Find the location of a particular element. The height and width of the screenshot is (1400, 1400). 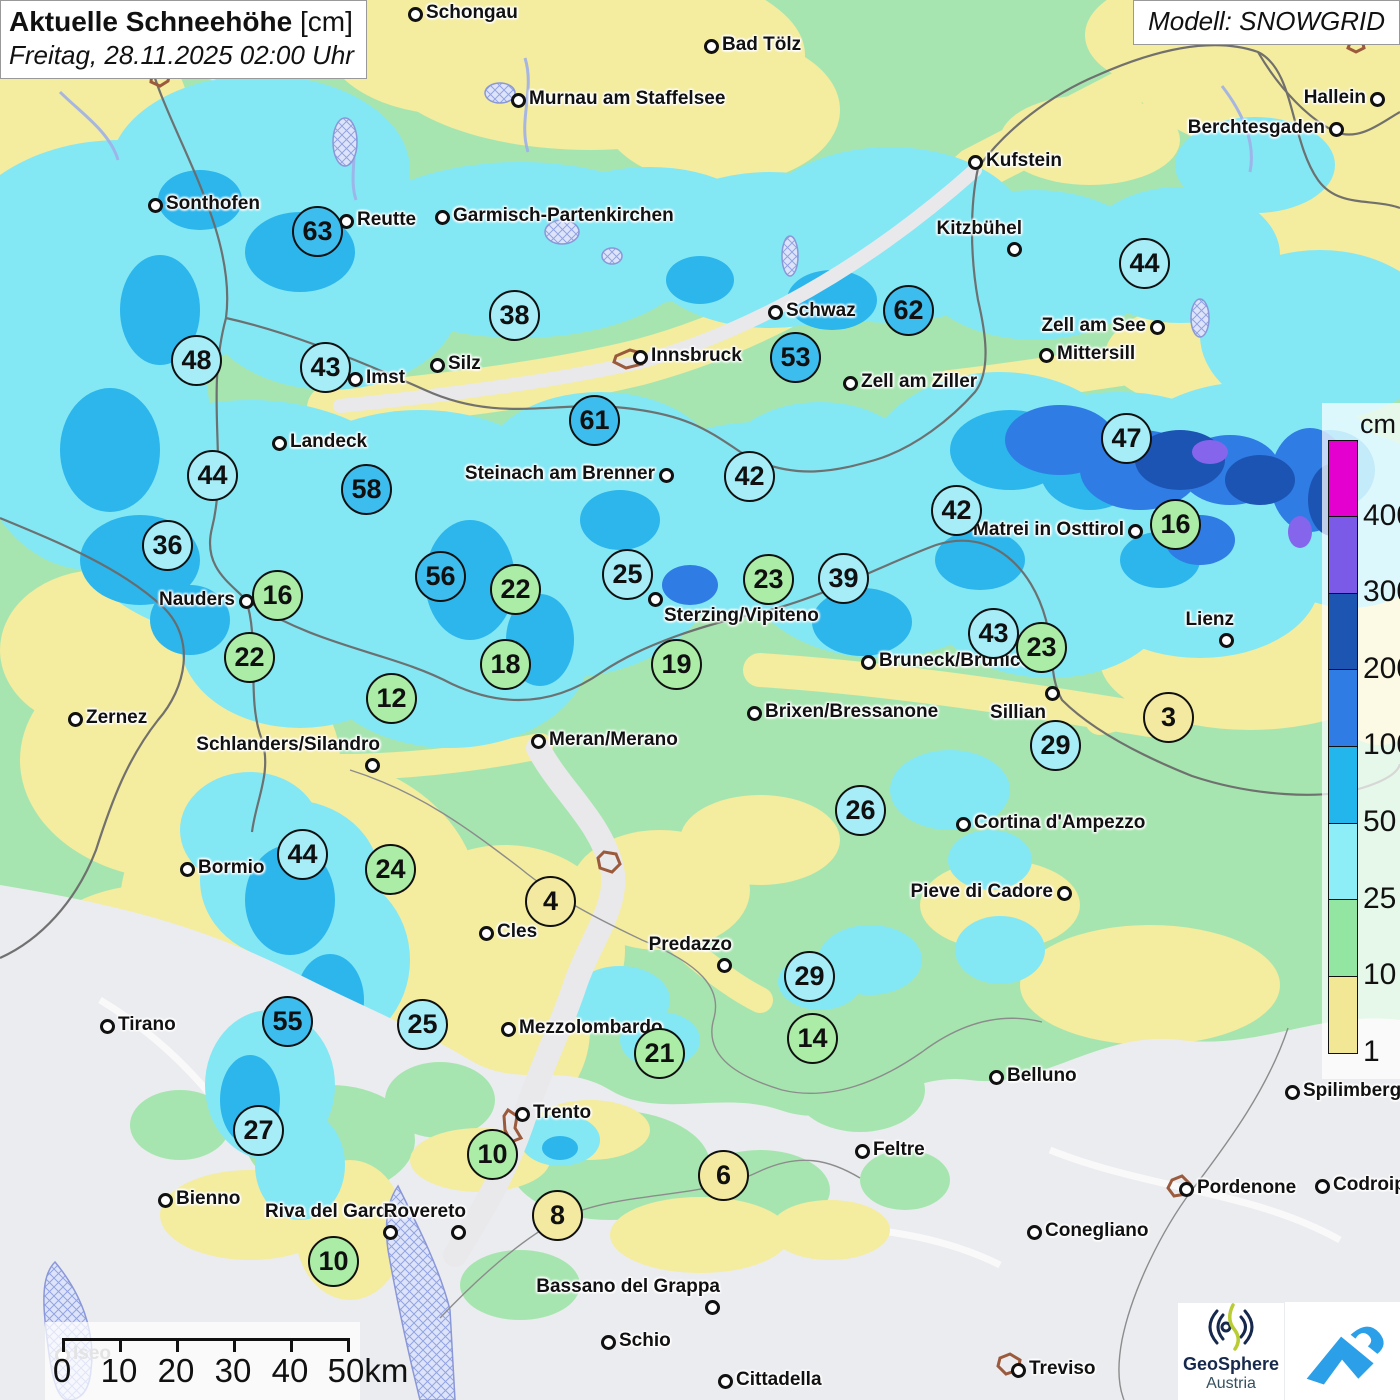

snow-depth-badge: 43 is located at coordinates (993, 633).